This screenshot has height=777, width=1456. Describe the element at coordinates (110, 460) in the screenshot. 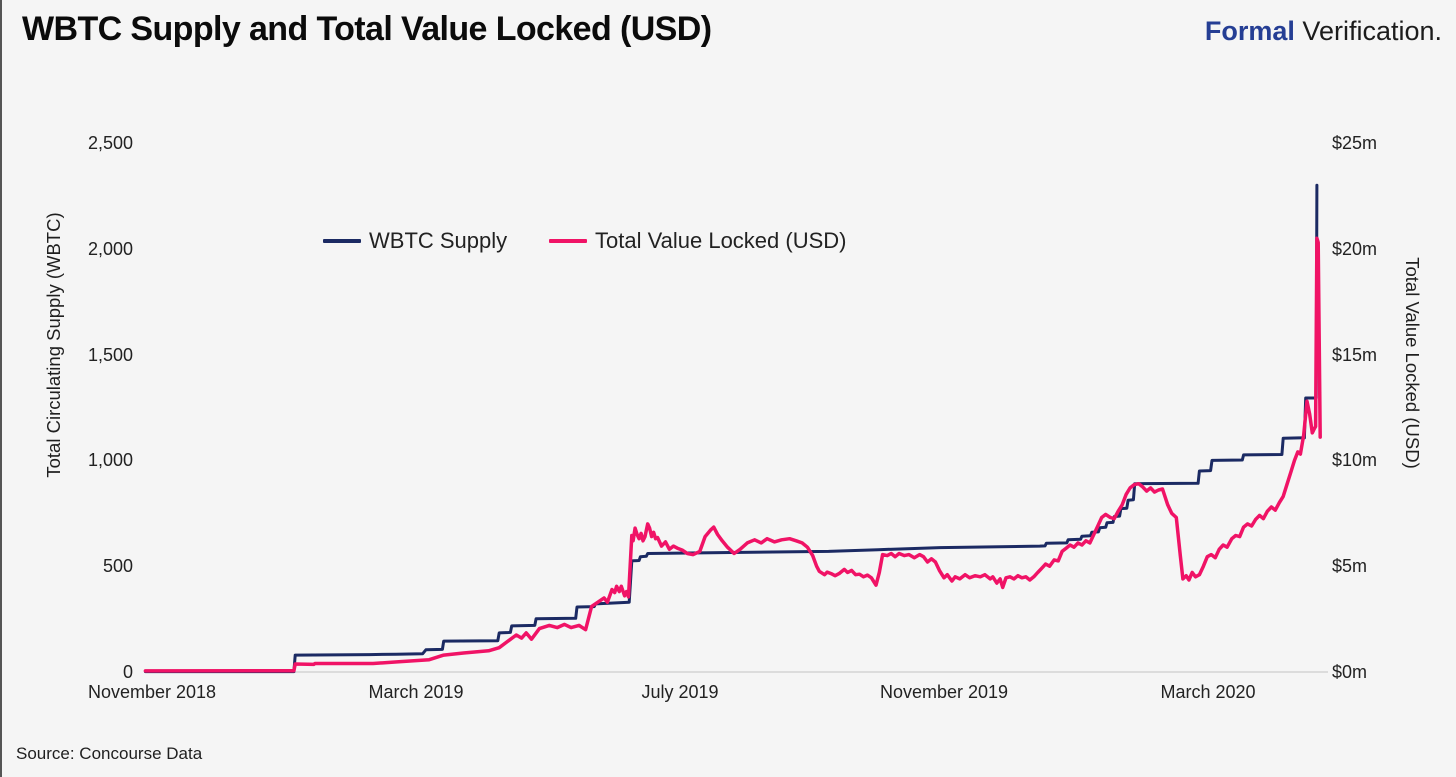

I see `y-left-tick-1000: 1,000` at that location.